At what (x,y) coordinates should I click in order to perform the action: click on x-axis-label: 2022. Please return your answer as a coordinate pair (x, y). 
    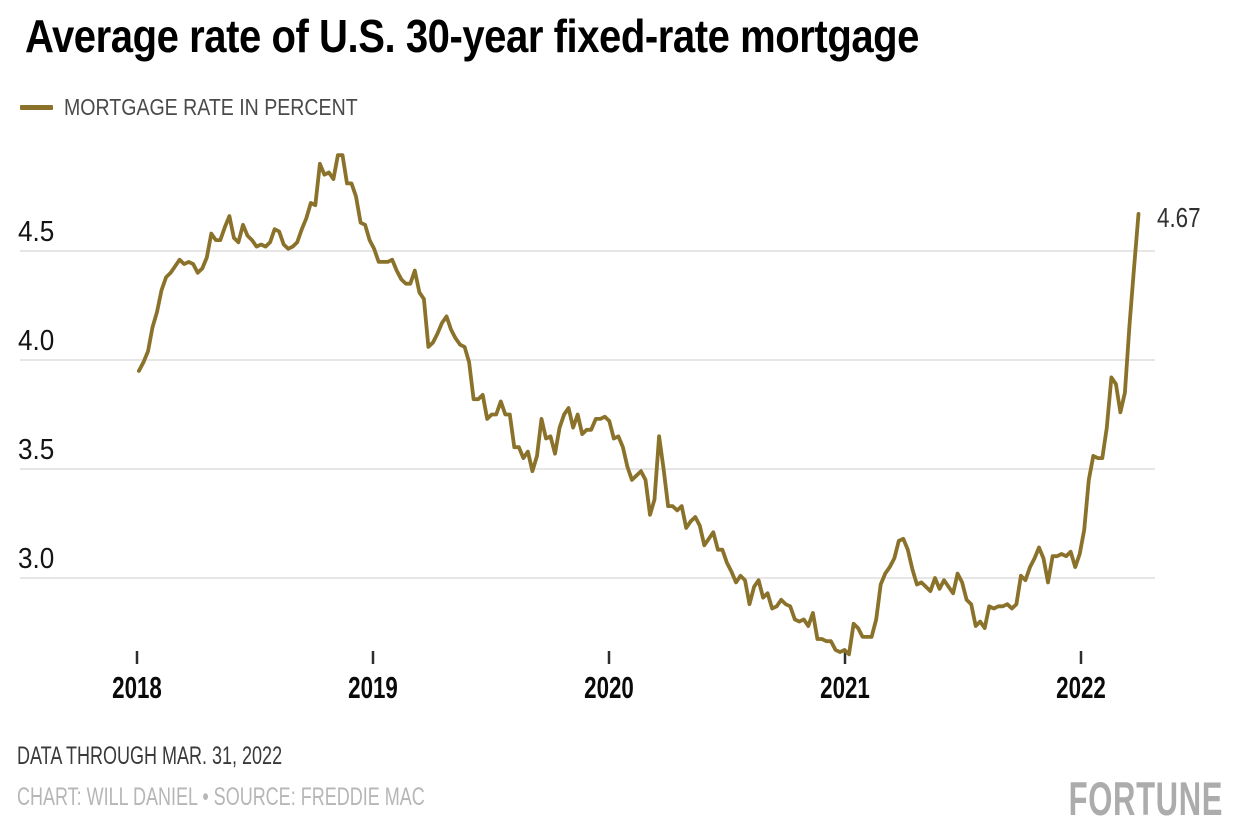
    Looking at the image, I should click on (1081, 687).